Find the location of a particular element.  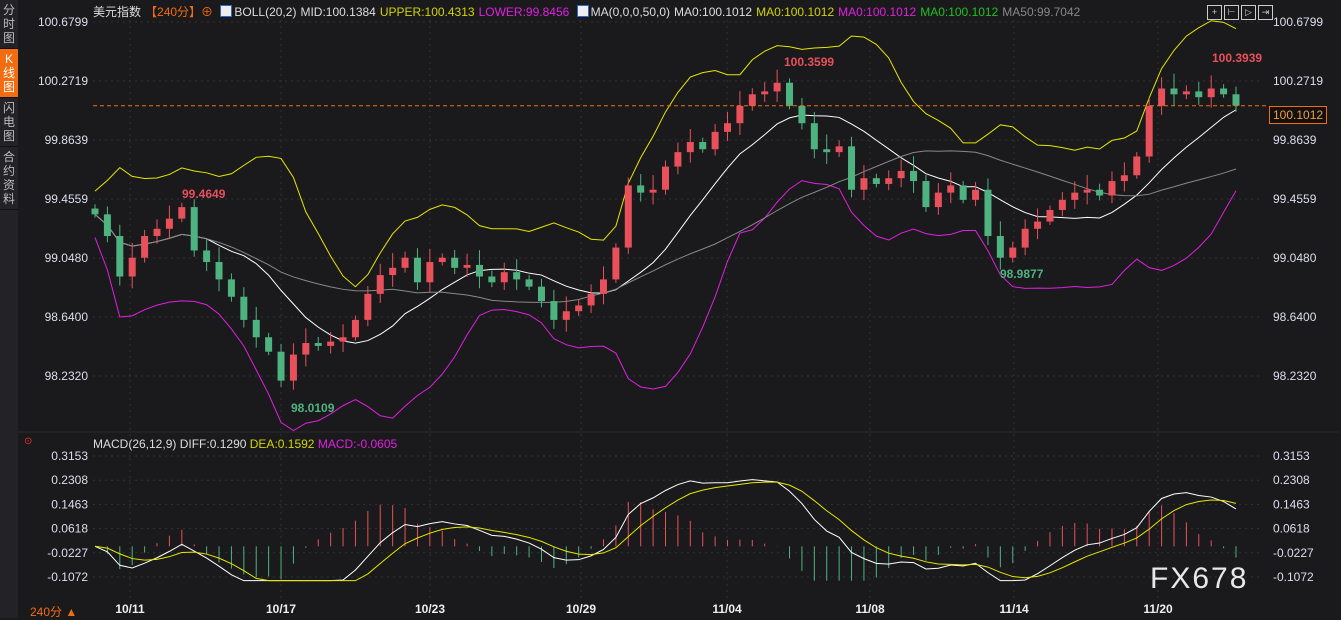

zoom-fit-icon: ⊢ is located at coordinates (1231, 12).